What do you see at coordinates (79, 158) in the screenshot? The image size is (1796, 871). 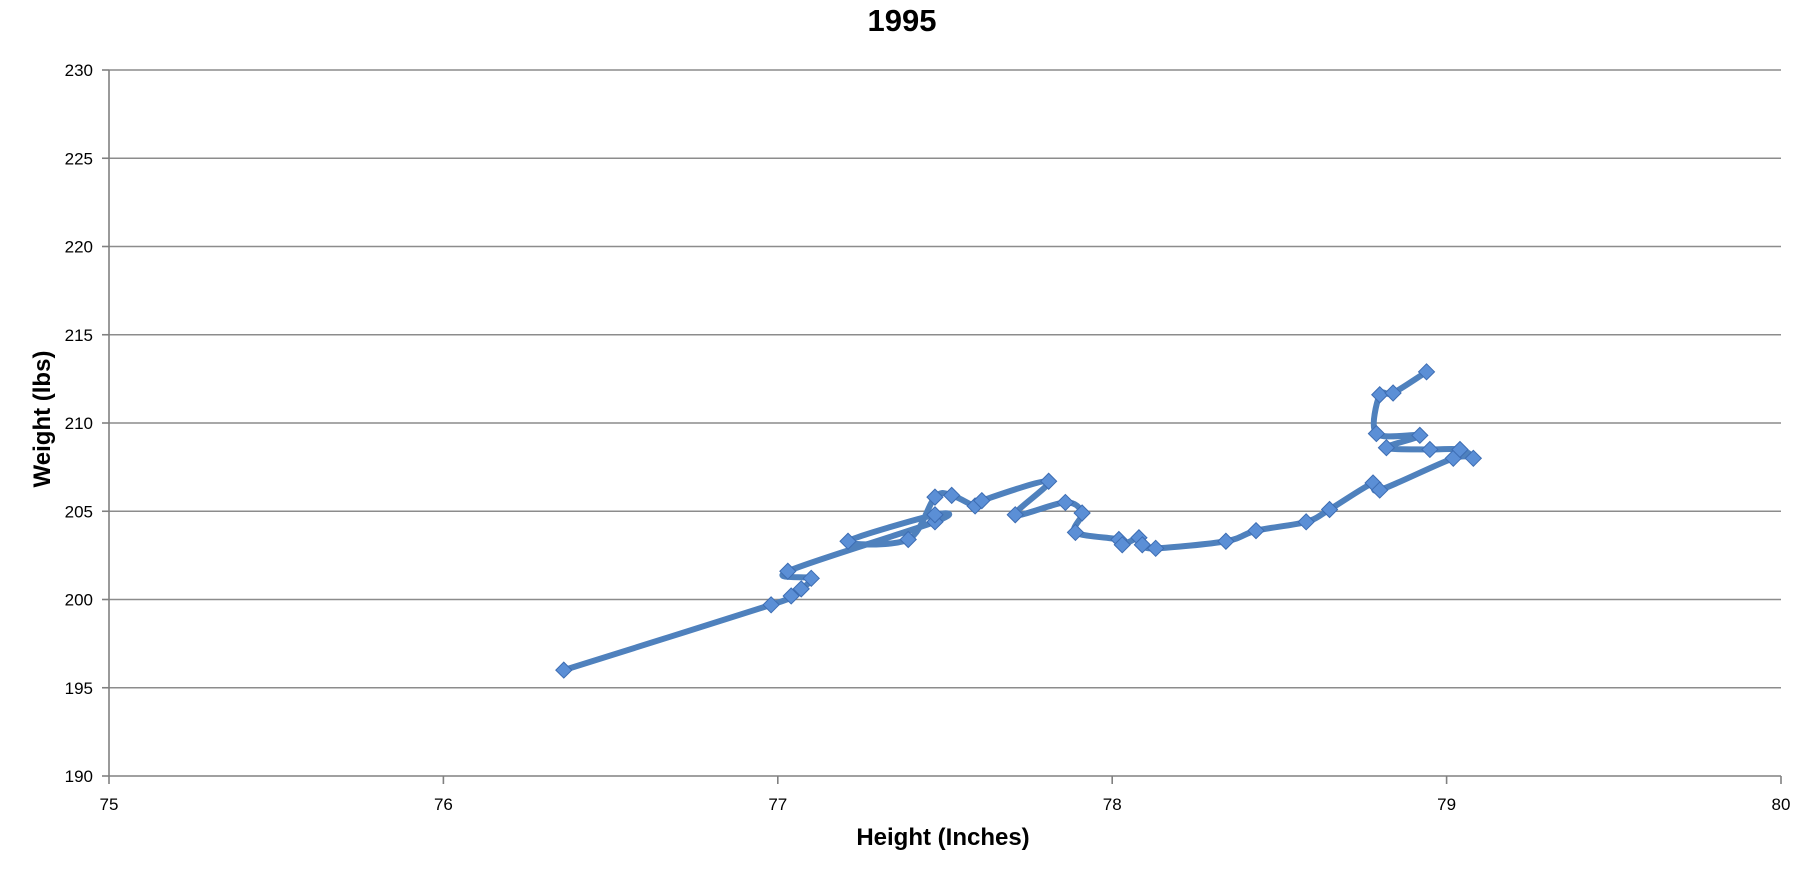 I see `y-tick-label: 225` at bounding box center [79, 158].